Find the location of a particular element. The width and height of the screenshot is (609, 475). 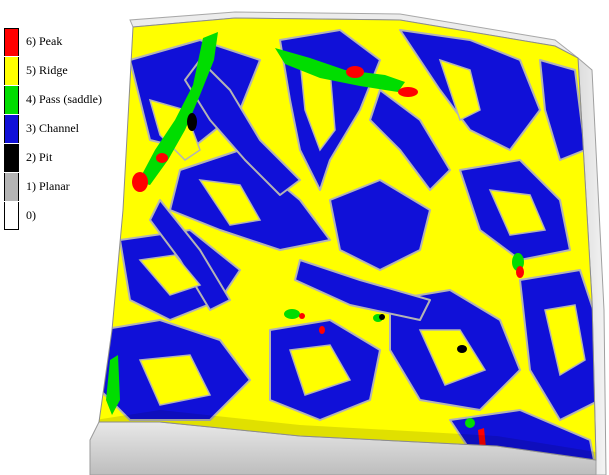

legend-item-ridge: 5) Ridge is located at coordinates (69, 71).